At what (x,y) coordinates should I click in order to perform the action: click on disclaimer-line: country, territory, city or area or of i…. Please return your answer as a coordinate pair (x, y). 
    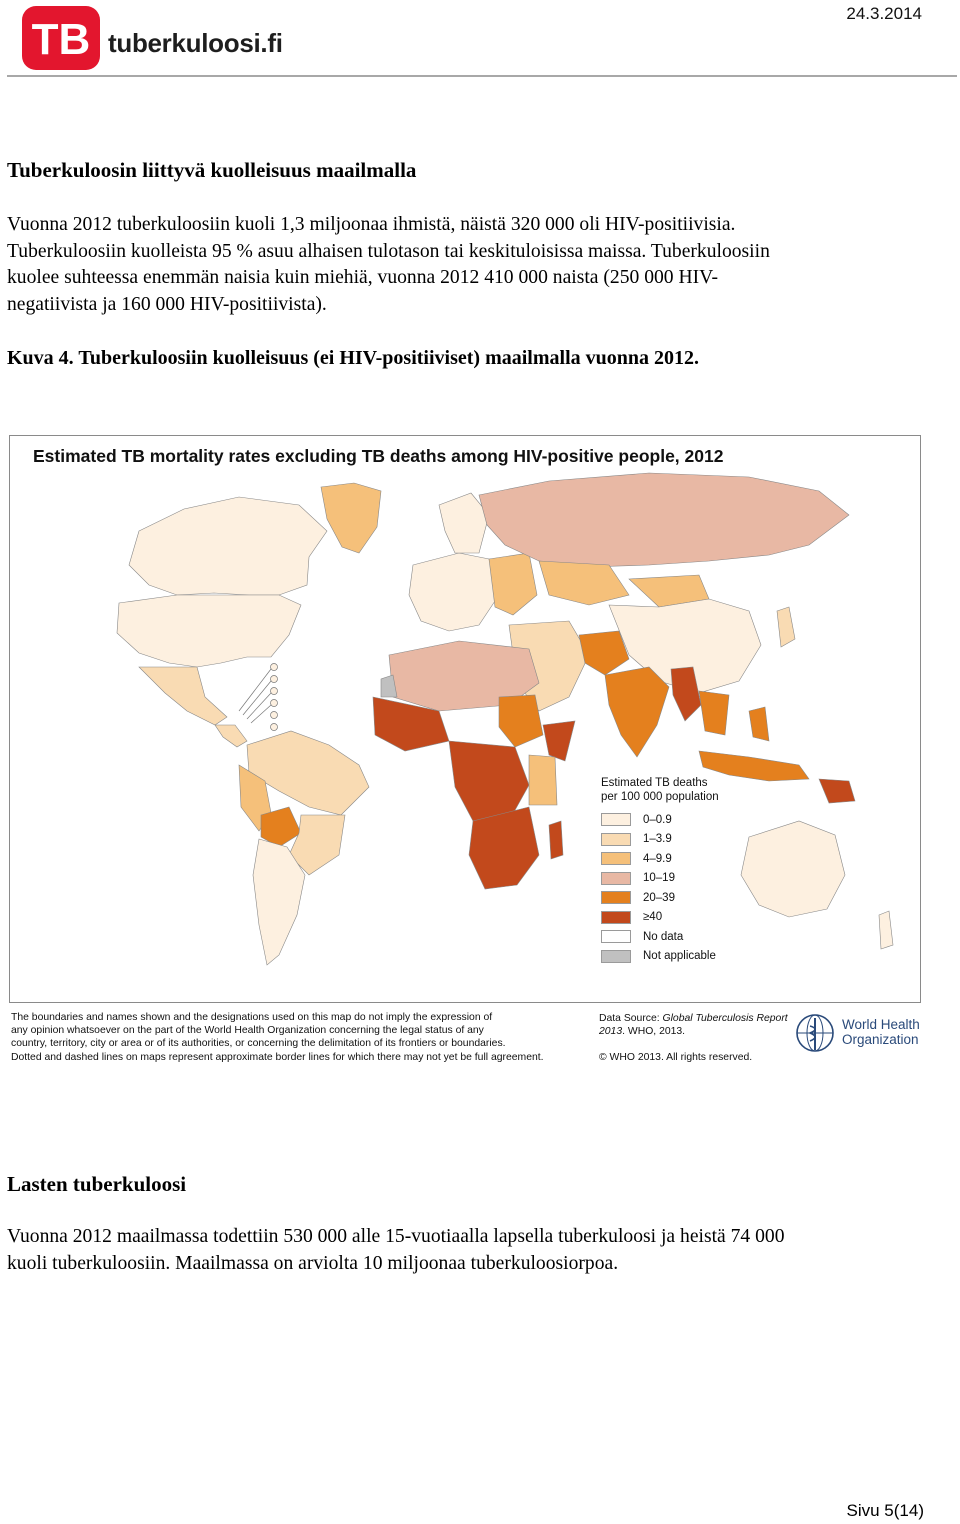
    Looking at the image, I should click on (258, 1044).